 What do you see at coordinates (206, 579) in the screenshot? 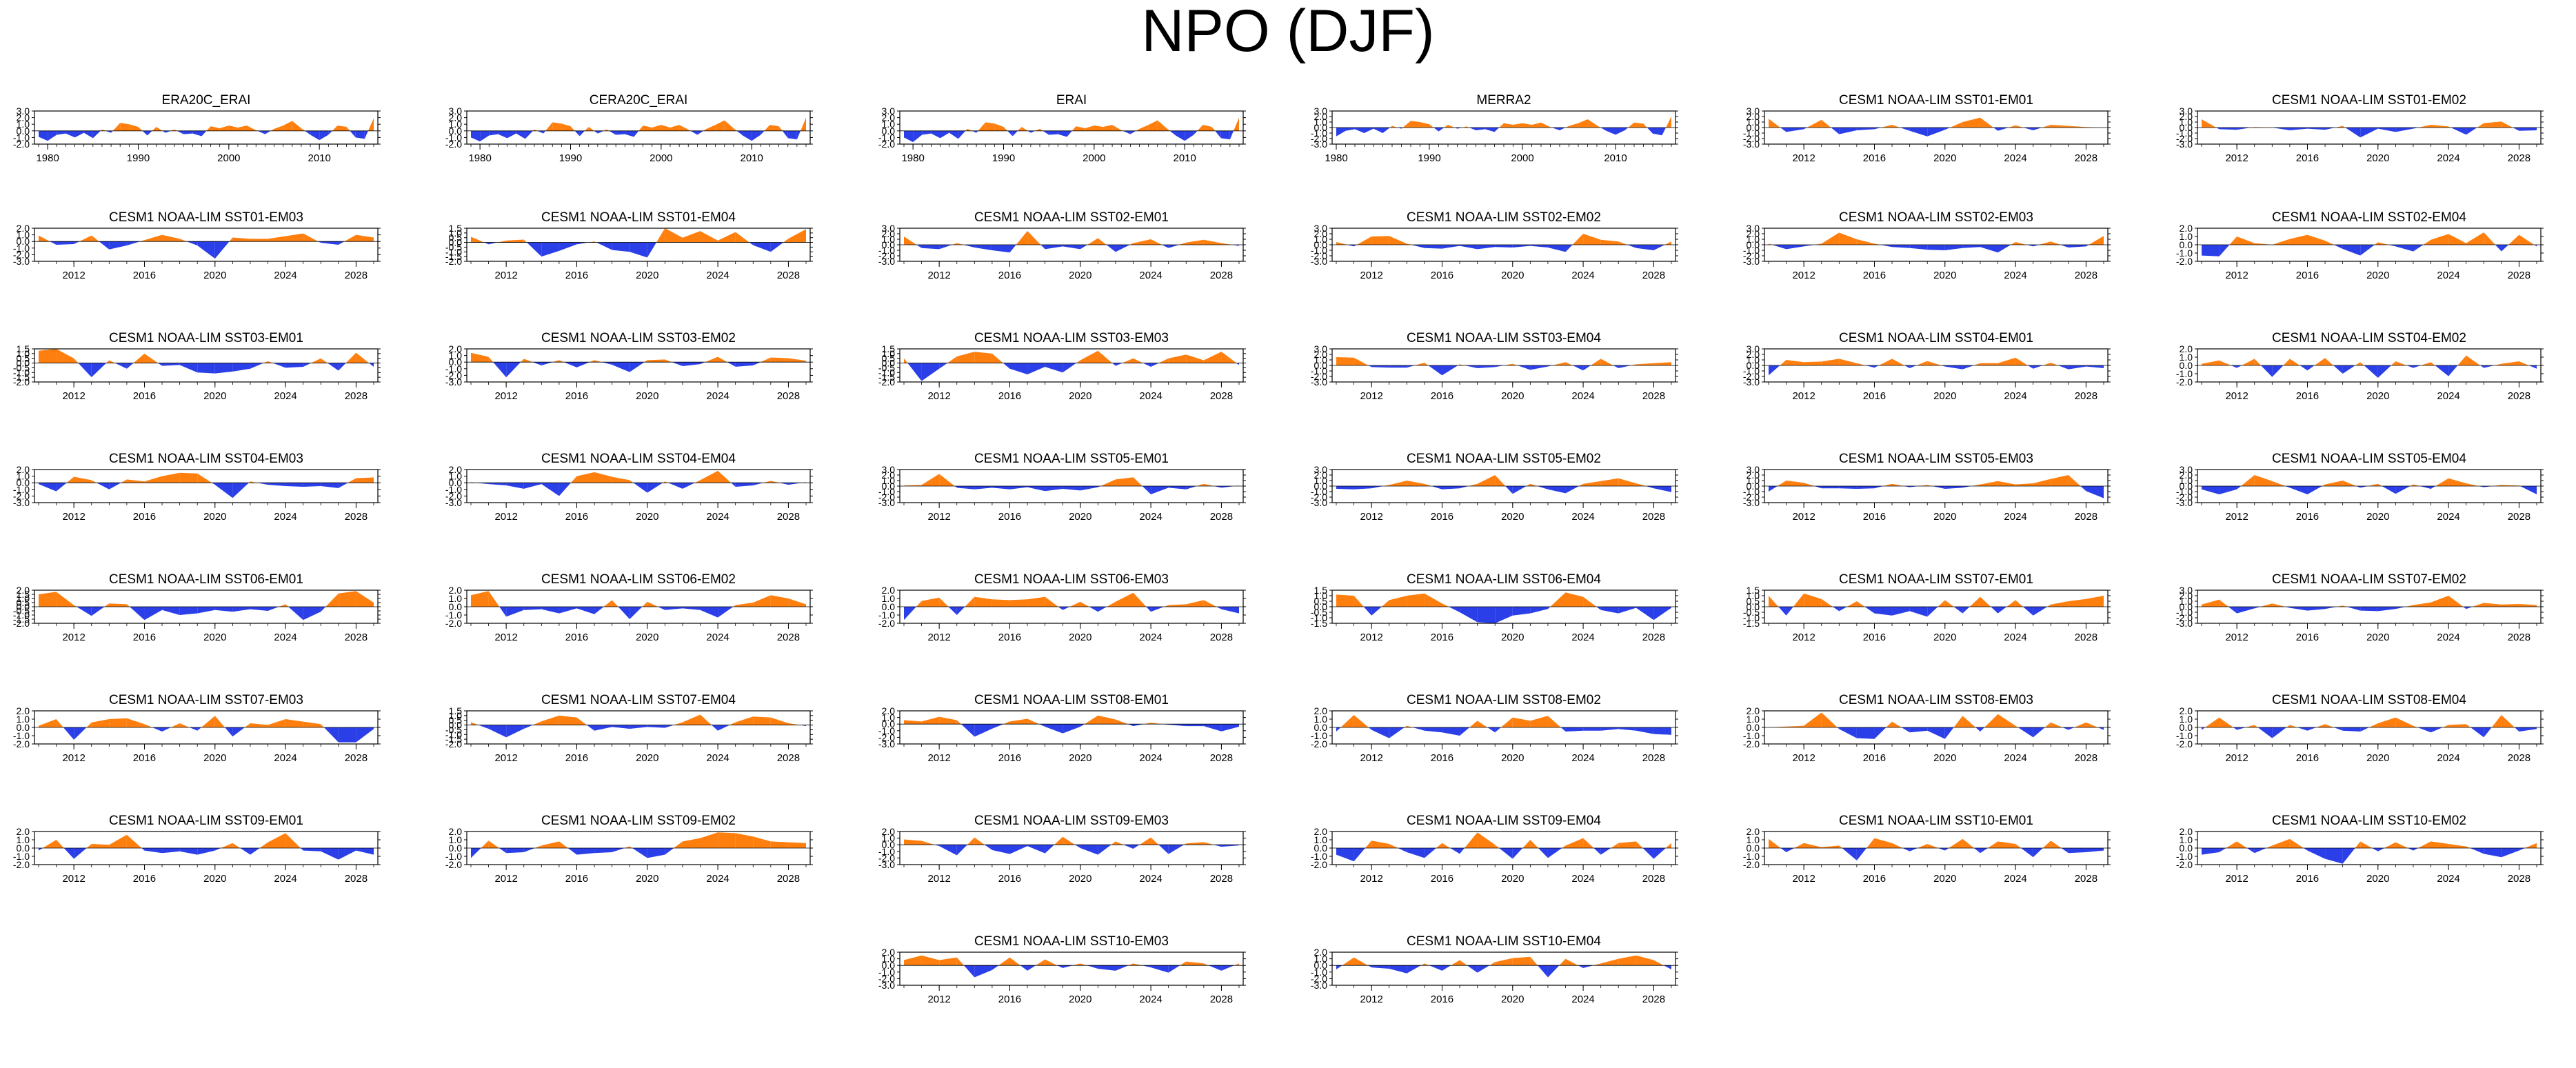
I see `panel-title: CESM1 NOAA-LIM SST06-EM01` at bounding box center [206, 579].